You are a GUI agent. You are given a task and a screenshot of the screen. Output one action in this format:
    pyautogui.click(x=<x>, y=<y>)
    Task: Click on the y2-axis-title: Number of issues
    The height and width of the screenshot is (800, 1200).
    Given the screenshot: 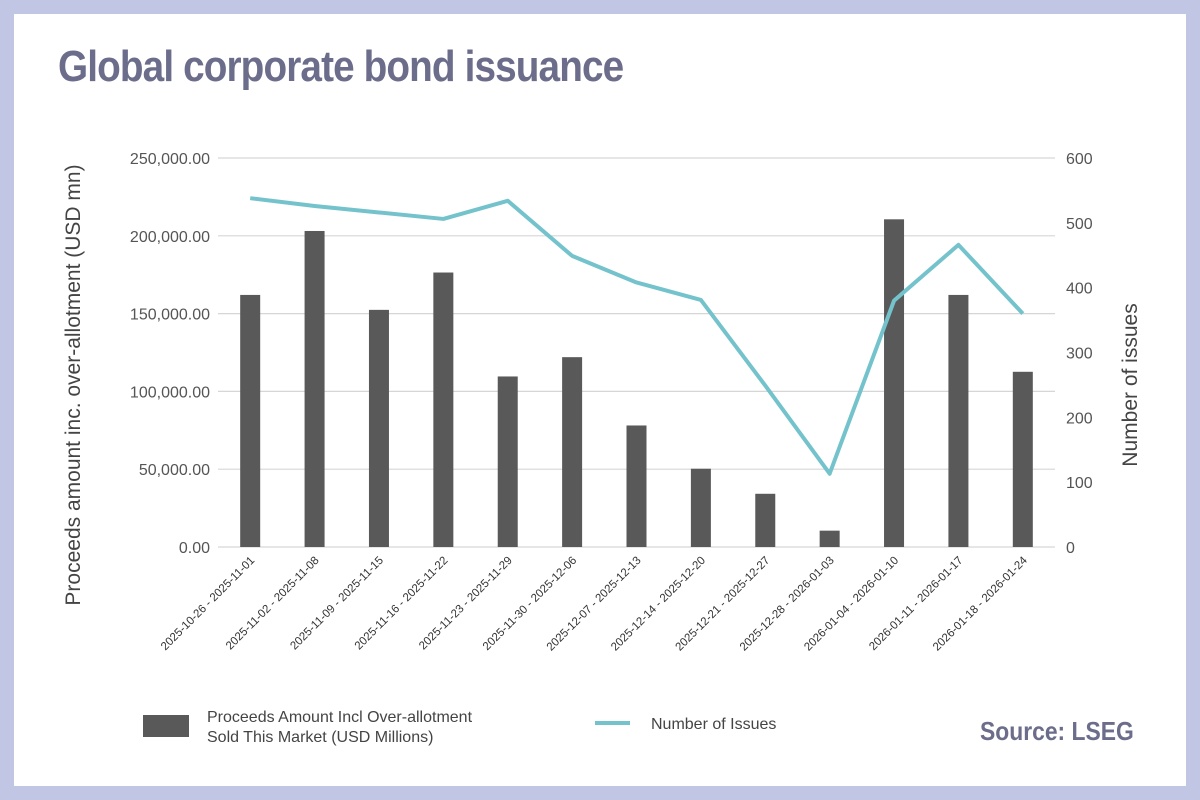 What is the action you would take?
    pyautogui.click(x=1130, y=384)
    